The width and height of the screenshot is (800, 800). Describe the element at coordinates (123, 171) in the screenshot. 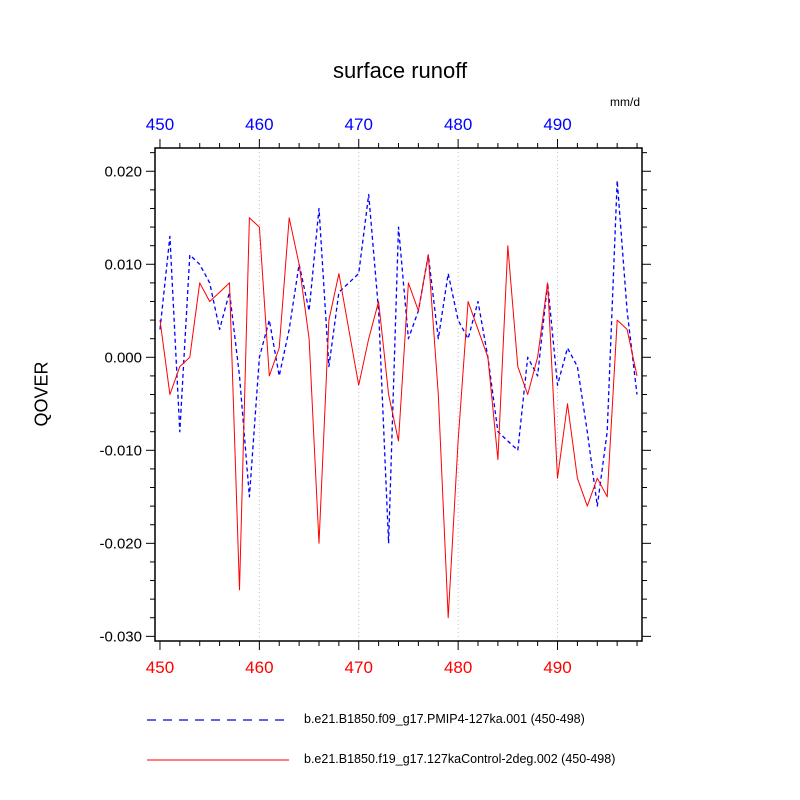

I see `y-tick-label-left: 0.020` at that location.